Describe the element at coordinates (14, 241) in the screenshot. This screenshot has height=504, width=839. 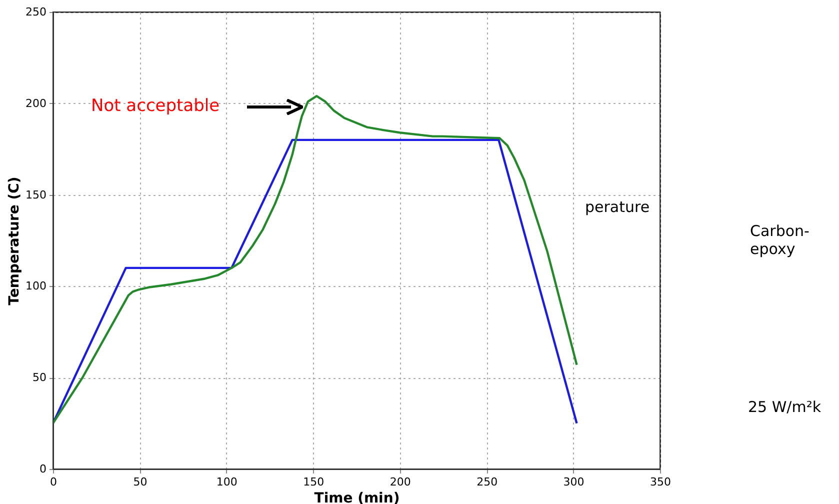
I see `y-axis-title: Temperature (C)` at that location.